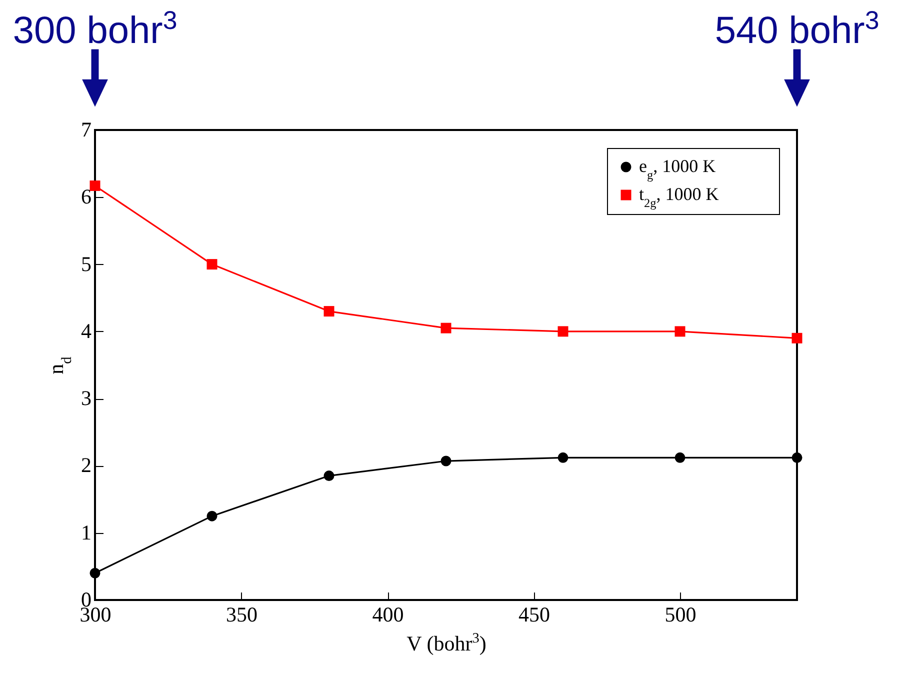  Describe the element at coordinates (680, 614) in the screenshot. I see `x-tick-label: 500` at that location.